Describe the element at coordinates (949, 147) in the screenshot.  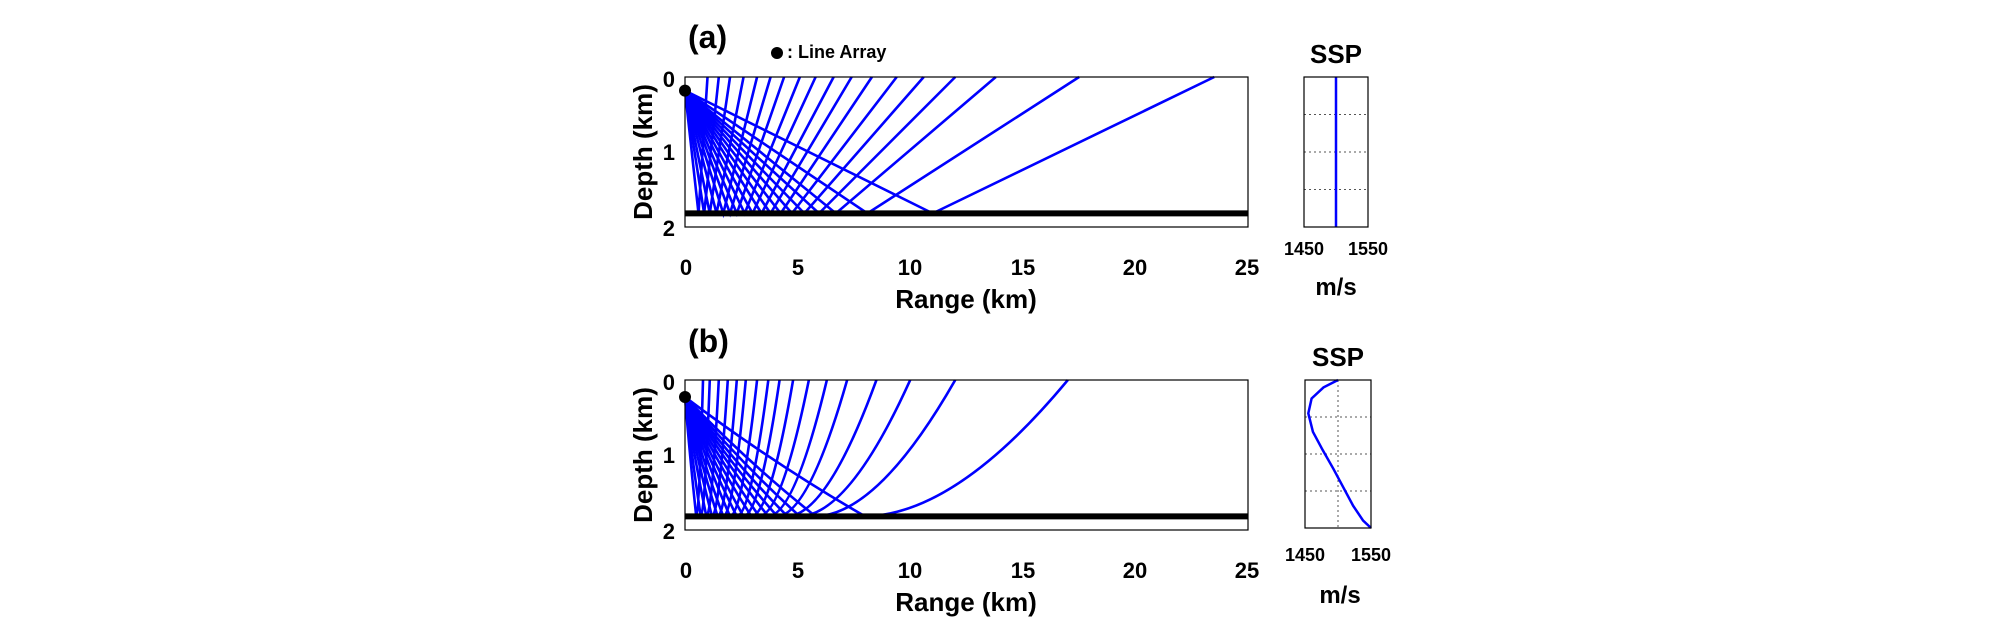
I see `rays-a` at that location.